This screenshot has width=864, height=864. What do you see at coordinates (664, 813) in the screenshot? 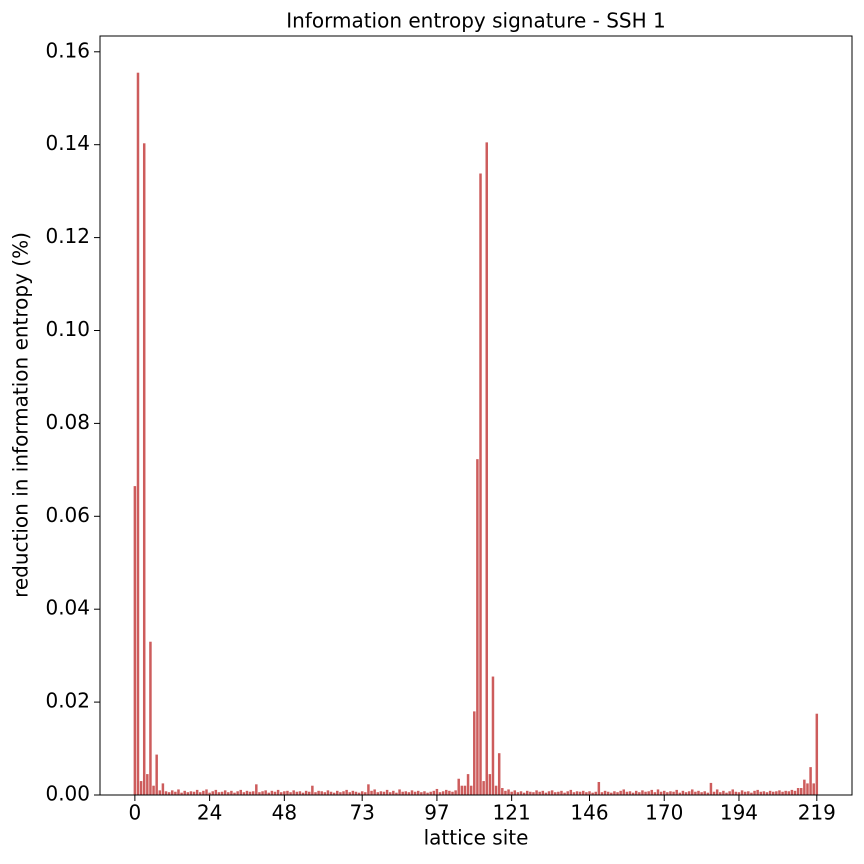
I see `x-tick-label: 170` at bounding box center [664, 813].